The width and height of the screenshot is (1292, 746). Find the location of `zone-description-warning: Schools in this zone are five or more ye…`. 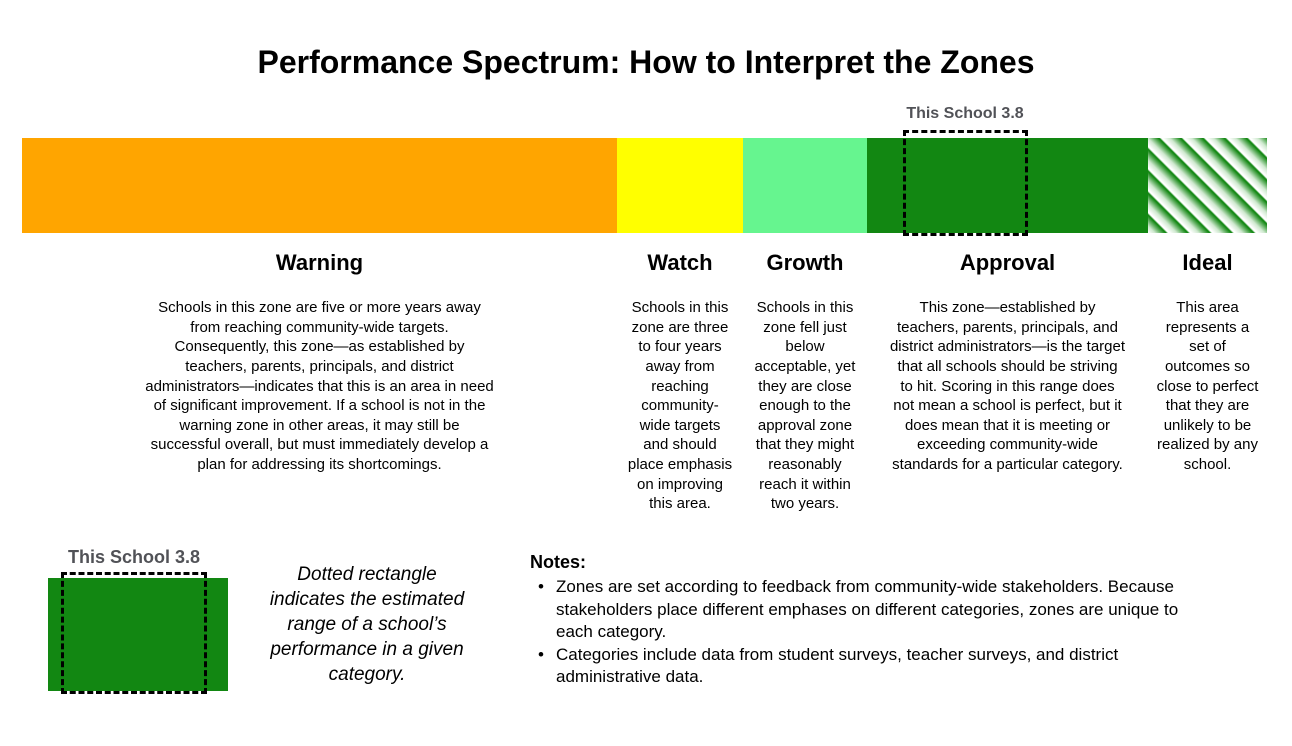

zone-description-warning: Schools in this zone are five or more ye… is located at coordinates (319, 386).